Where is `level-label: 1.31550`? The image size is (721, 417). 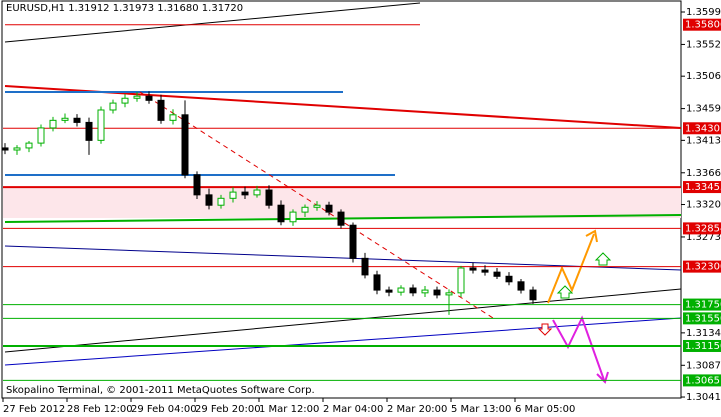
level-label: 1.31550 is located at coordinates (703, 318).